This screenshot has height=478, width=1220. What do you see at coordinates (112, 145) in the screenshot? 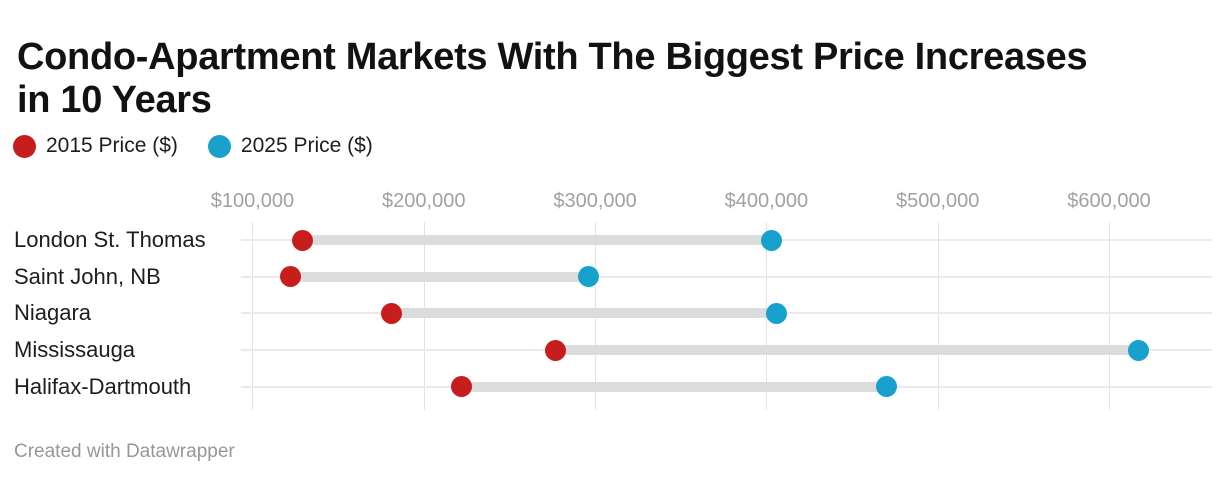
I see `legend-label-2015: 2015 Price ($)` at bounding box center [112, 145].